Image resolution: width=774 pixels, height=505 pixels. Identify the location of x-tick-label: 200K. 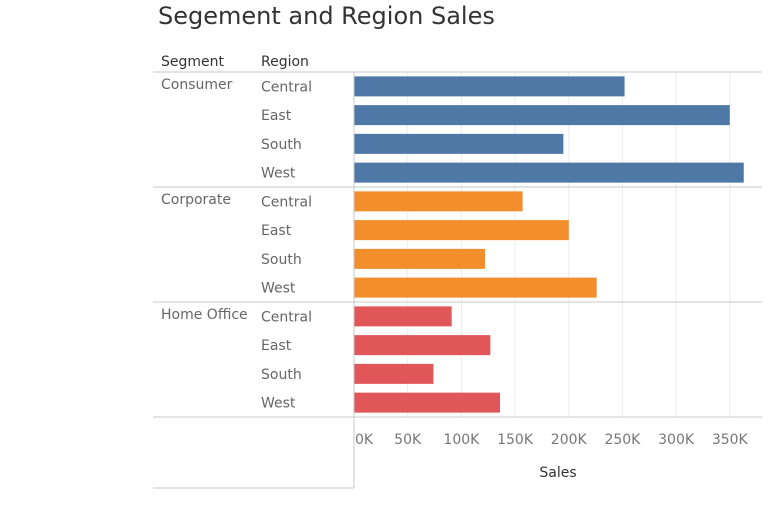
(569, 440).